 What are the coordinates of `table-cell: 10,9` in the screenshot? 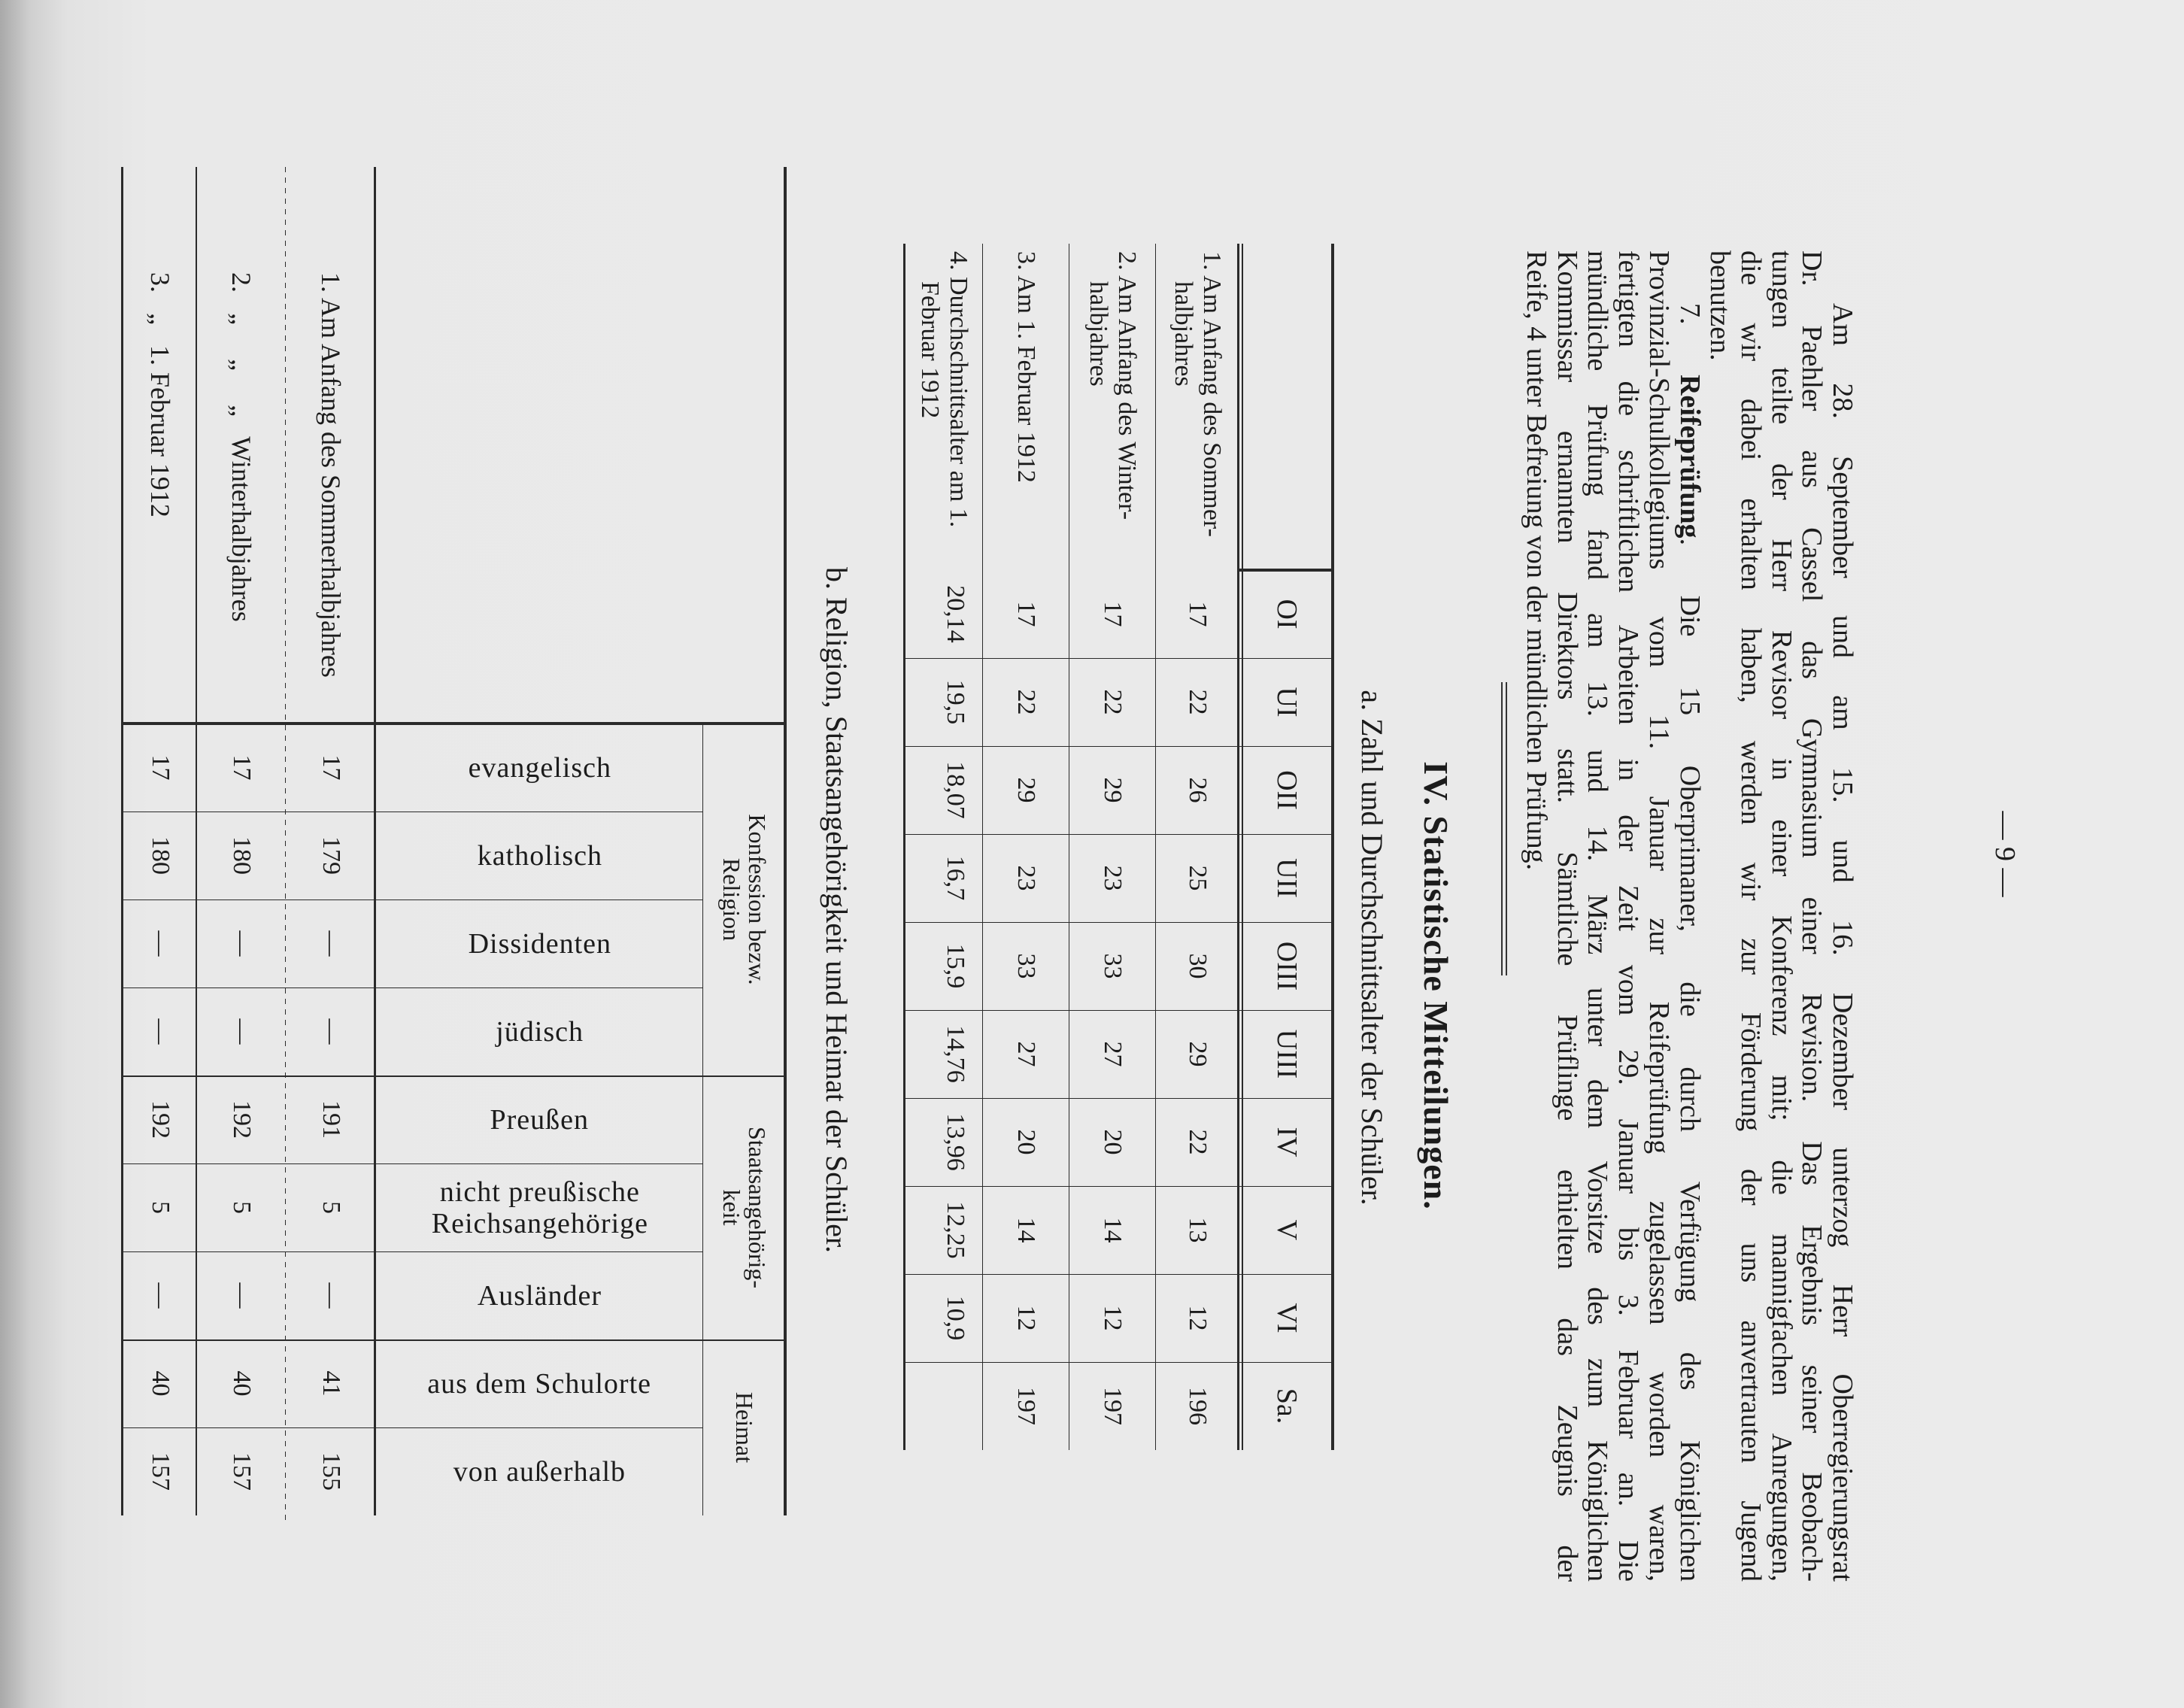 It's located at (956, 1318).